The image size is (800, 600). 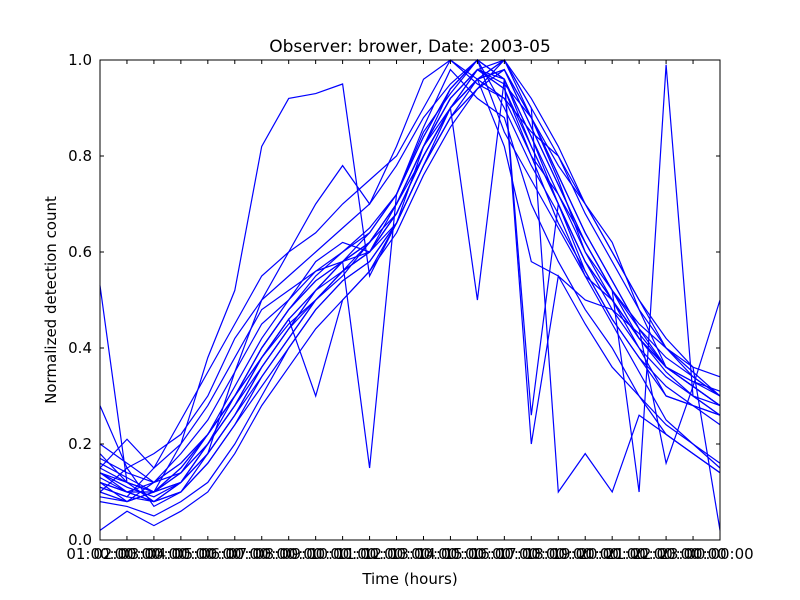 I want to click on y-tick-label: 0.2, so click(x=80, y=444).